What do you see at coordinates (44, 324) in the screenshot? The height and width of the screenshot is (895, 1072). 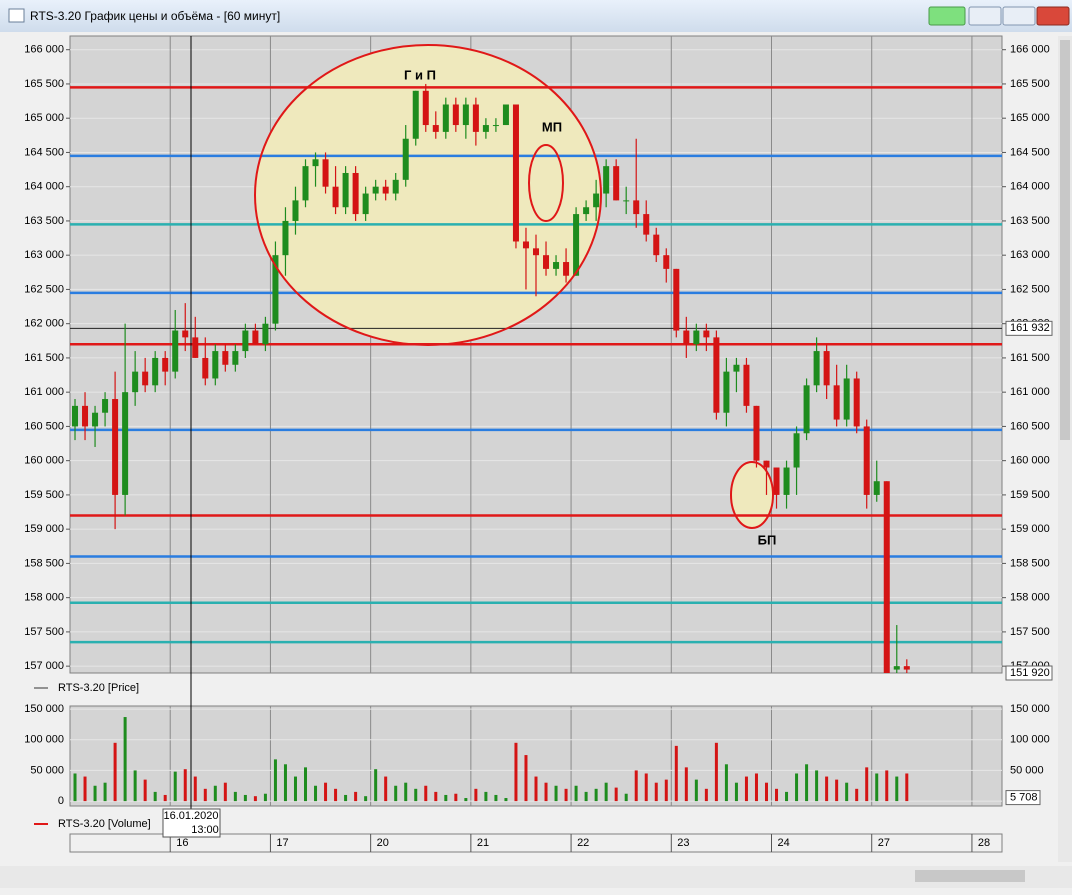 I see `y-tick-label: 162 000` at bounding box center [44, 324].